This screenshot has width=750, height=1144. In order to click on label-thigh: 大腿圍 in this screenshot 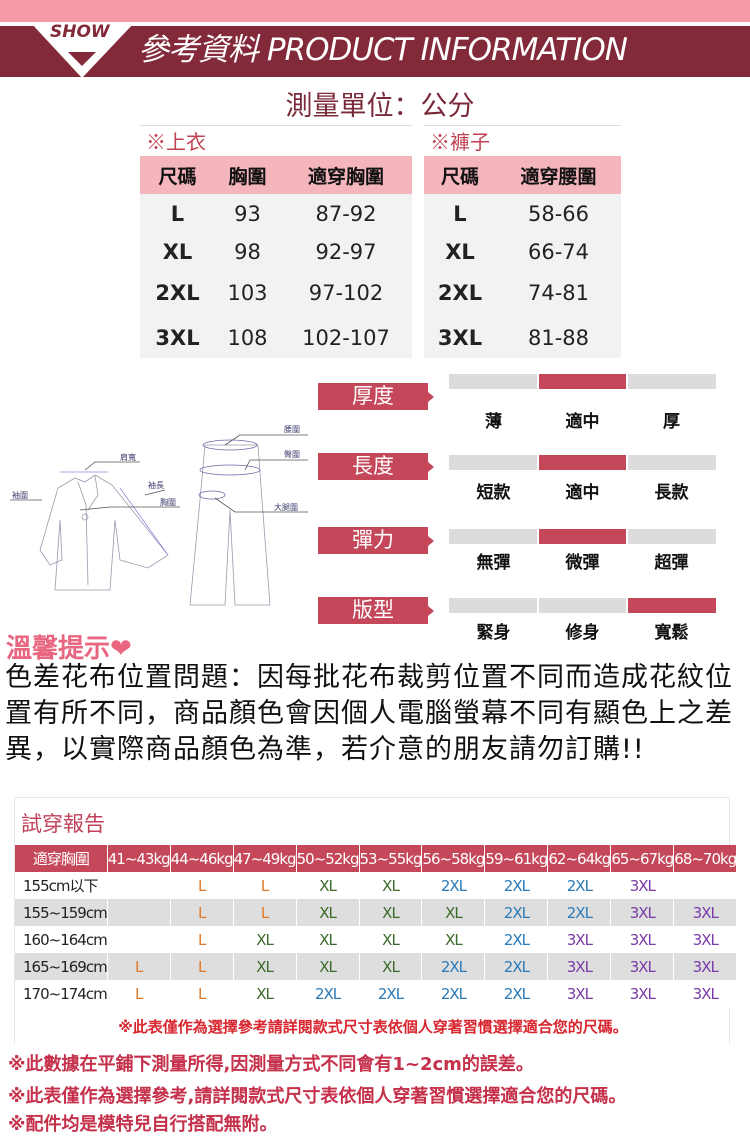, I will do `click(286, 507)`.